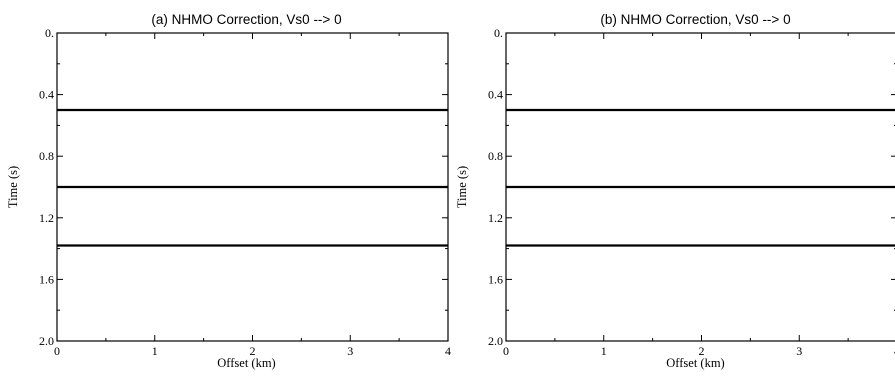 This screenshot has width=895, height=383. I want to click on y-tick-label-a-4: 1.6, so click(46, 279).